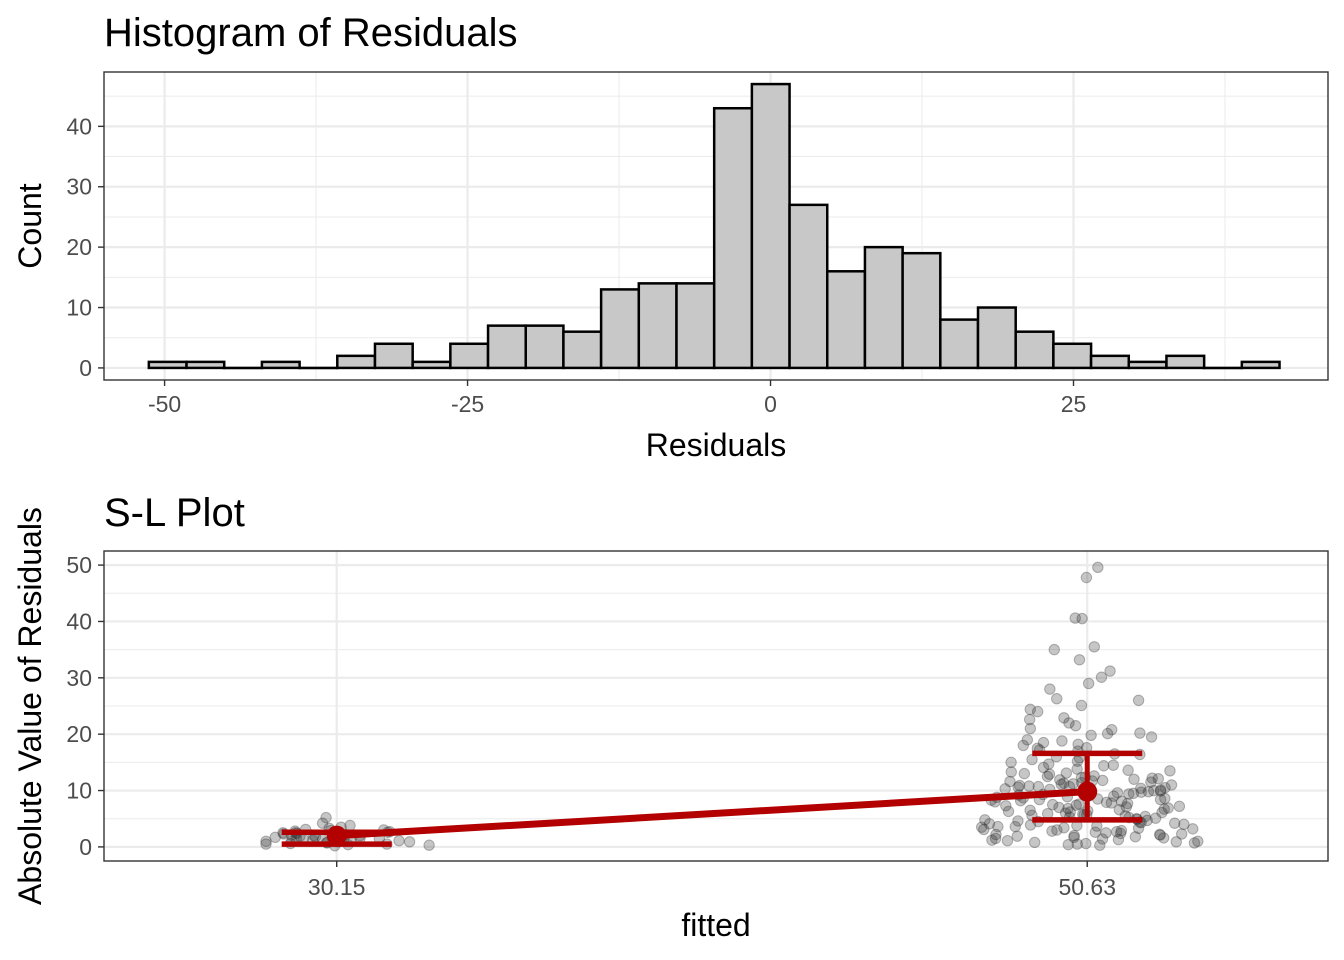 The image size is (1344, 960). I want to click on mean-trend-line, so click(712, 814).